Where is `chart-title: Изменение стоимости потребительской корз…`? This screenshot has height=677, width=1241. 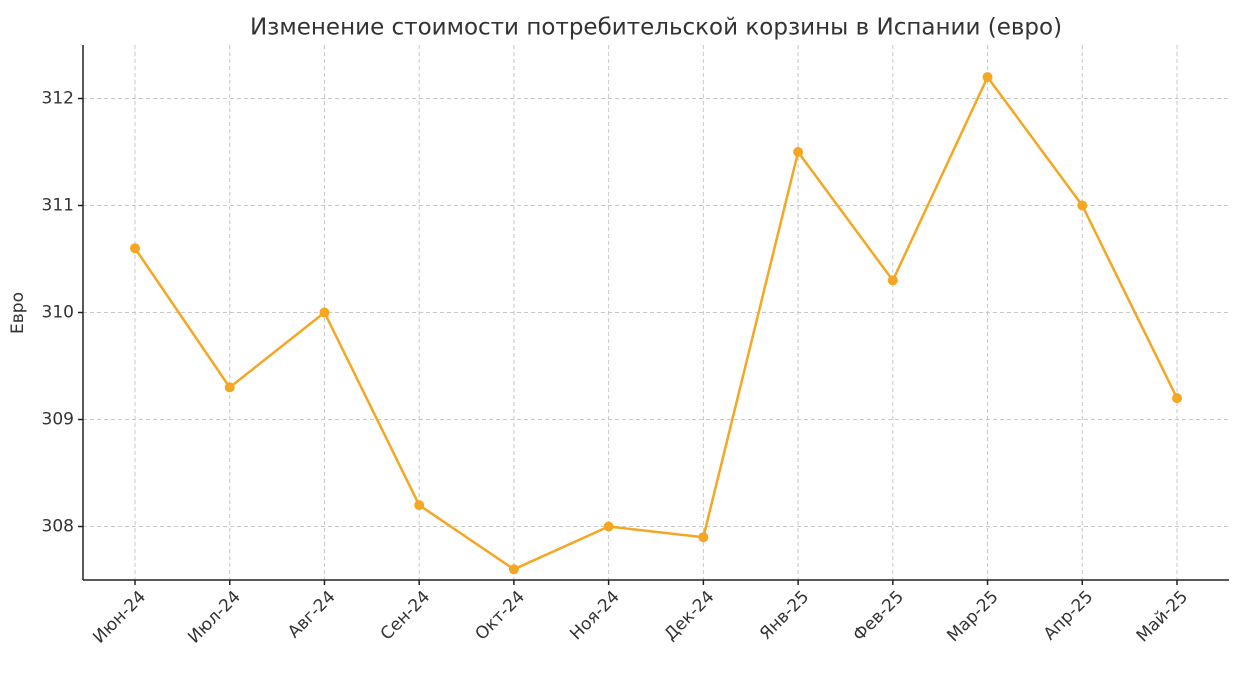
chart-title: Изменение стоимости потребительской корз… is located at coordinates (656, 28).